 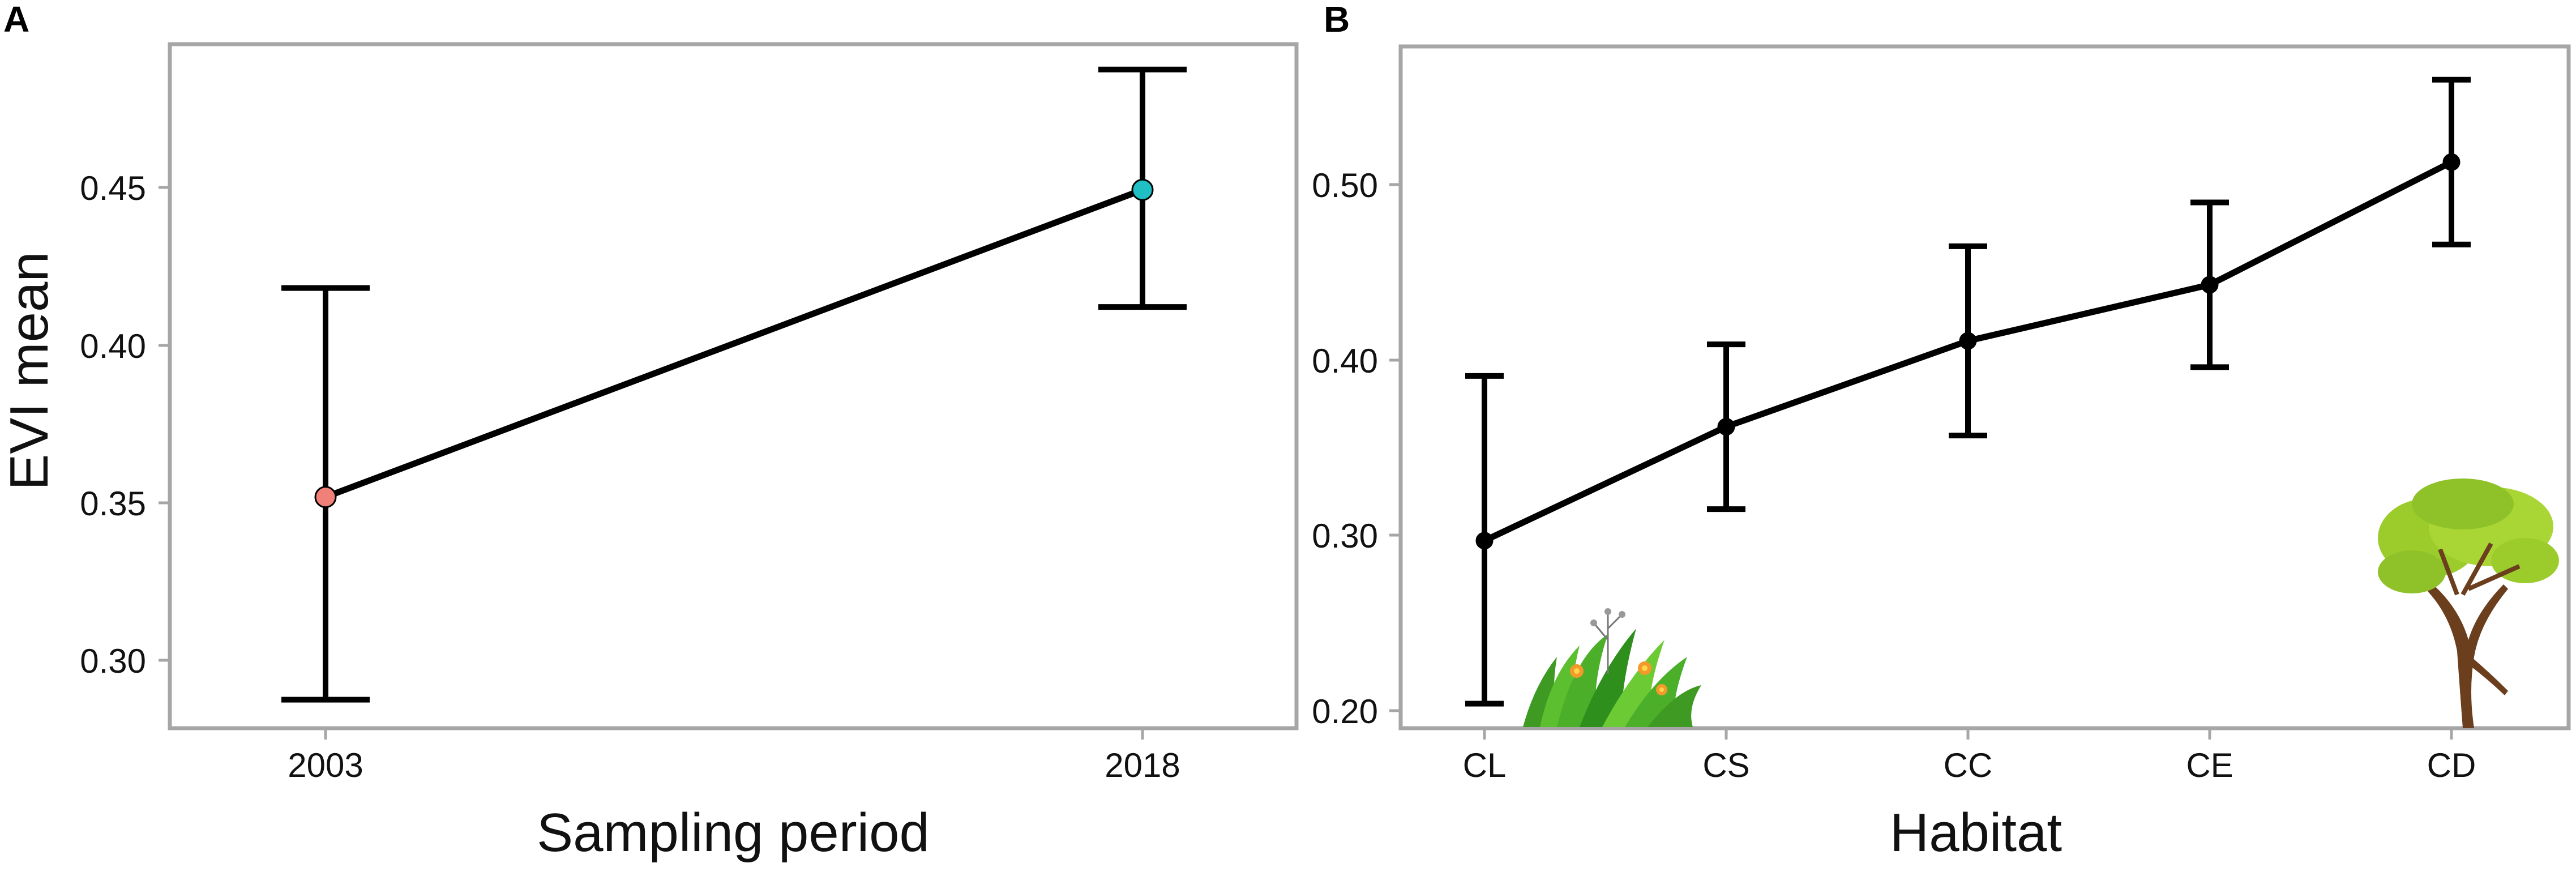 What do you see at coordinates (2468, 603) in the screenshot?
I see `tree-illustration` at bounding box center [2468, 603].